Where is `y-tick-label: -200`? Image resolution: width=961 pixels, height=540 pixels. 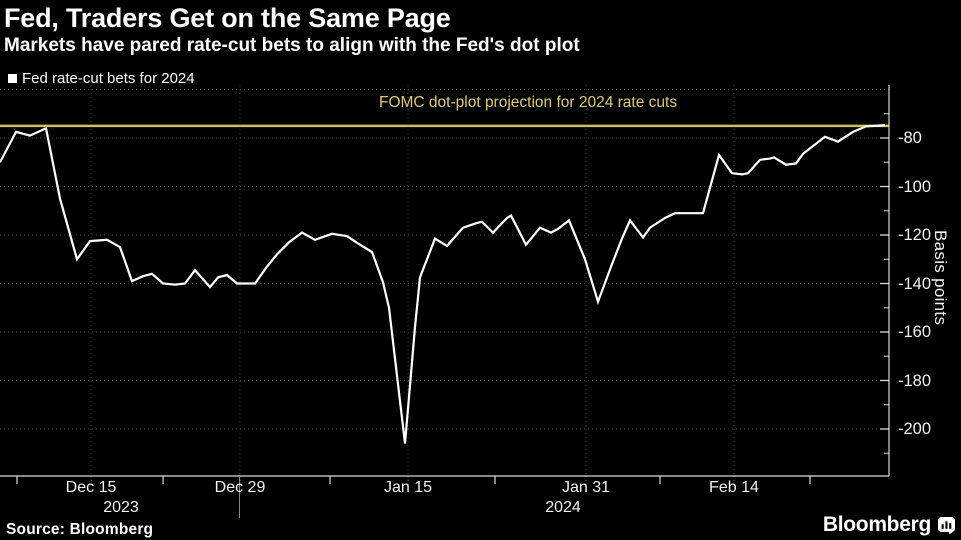 y-tick-label: -200 is located at coordinates (915, 429).